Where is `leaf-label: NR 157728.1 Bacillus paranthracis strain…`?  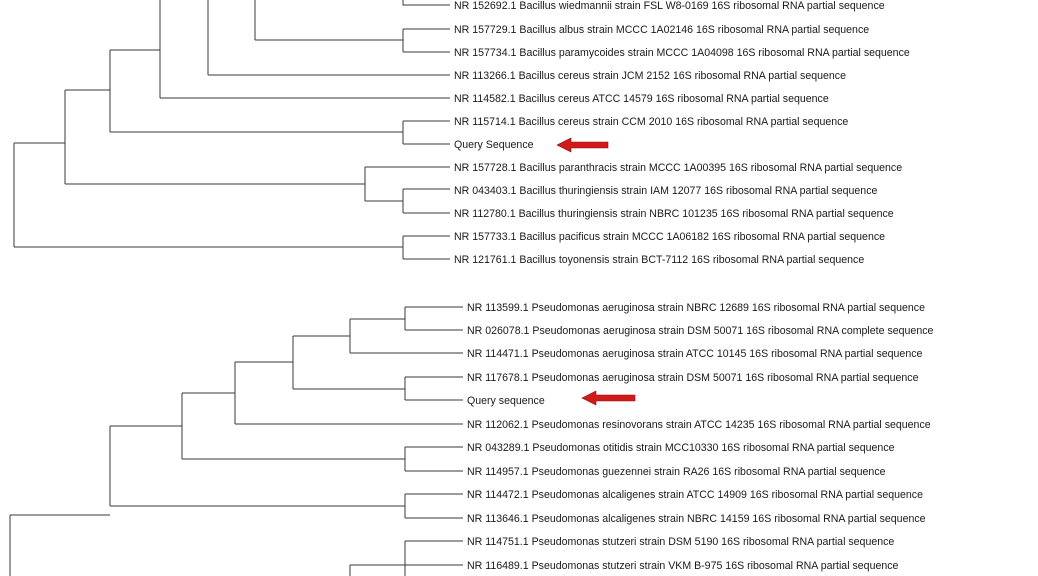
leaf-label: NR 157728.1 Bacillus paranthracis strain… is located at coordinates (678, 168).